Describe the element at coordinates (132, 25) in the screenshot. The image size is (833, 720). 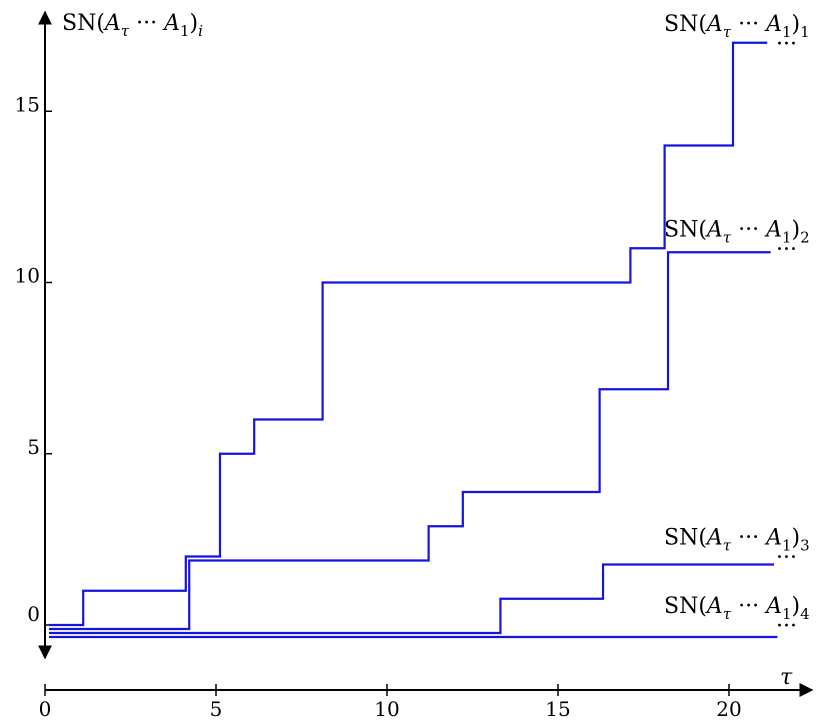
I see `y-axis-label: SN(Aτ ··· A1)i` at that location.